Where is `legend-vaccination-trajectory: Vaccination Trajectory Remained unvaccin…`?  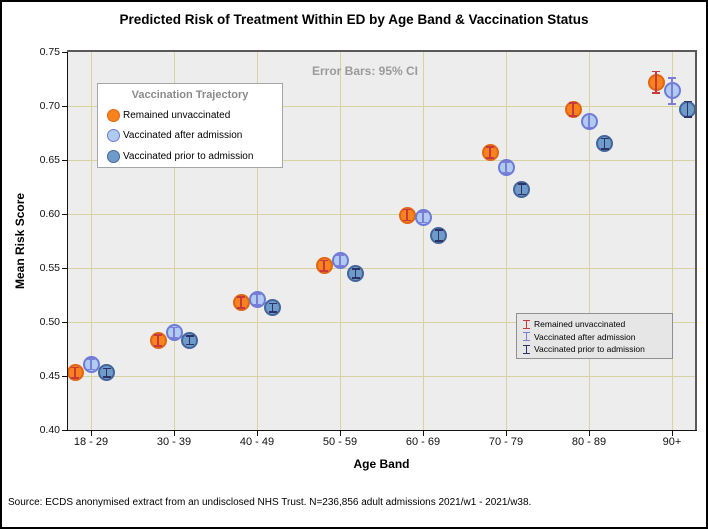 legend-vaccination-trajectory: Vaccination Trajectory Remained unvaccin… is located at coordinates (190, 125).